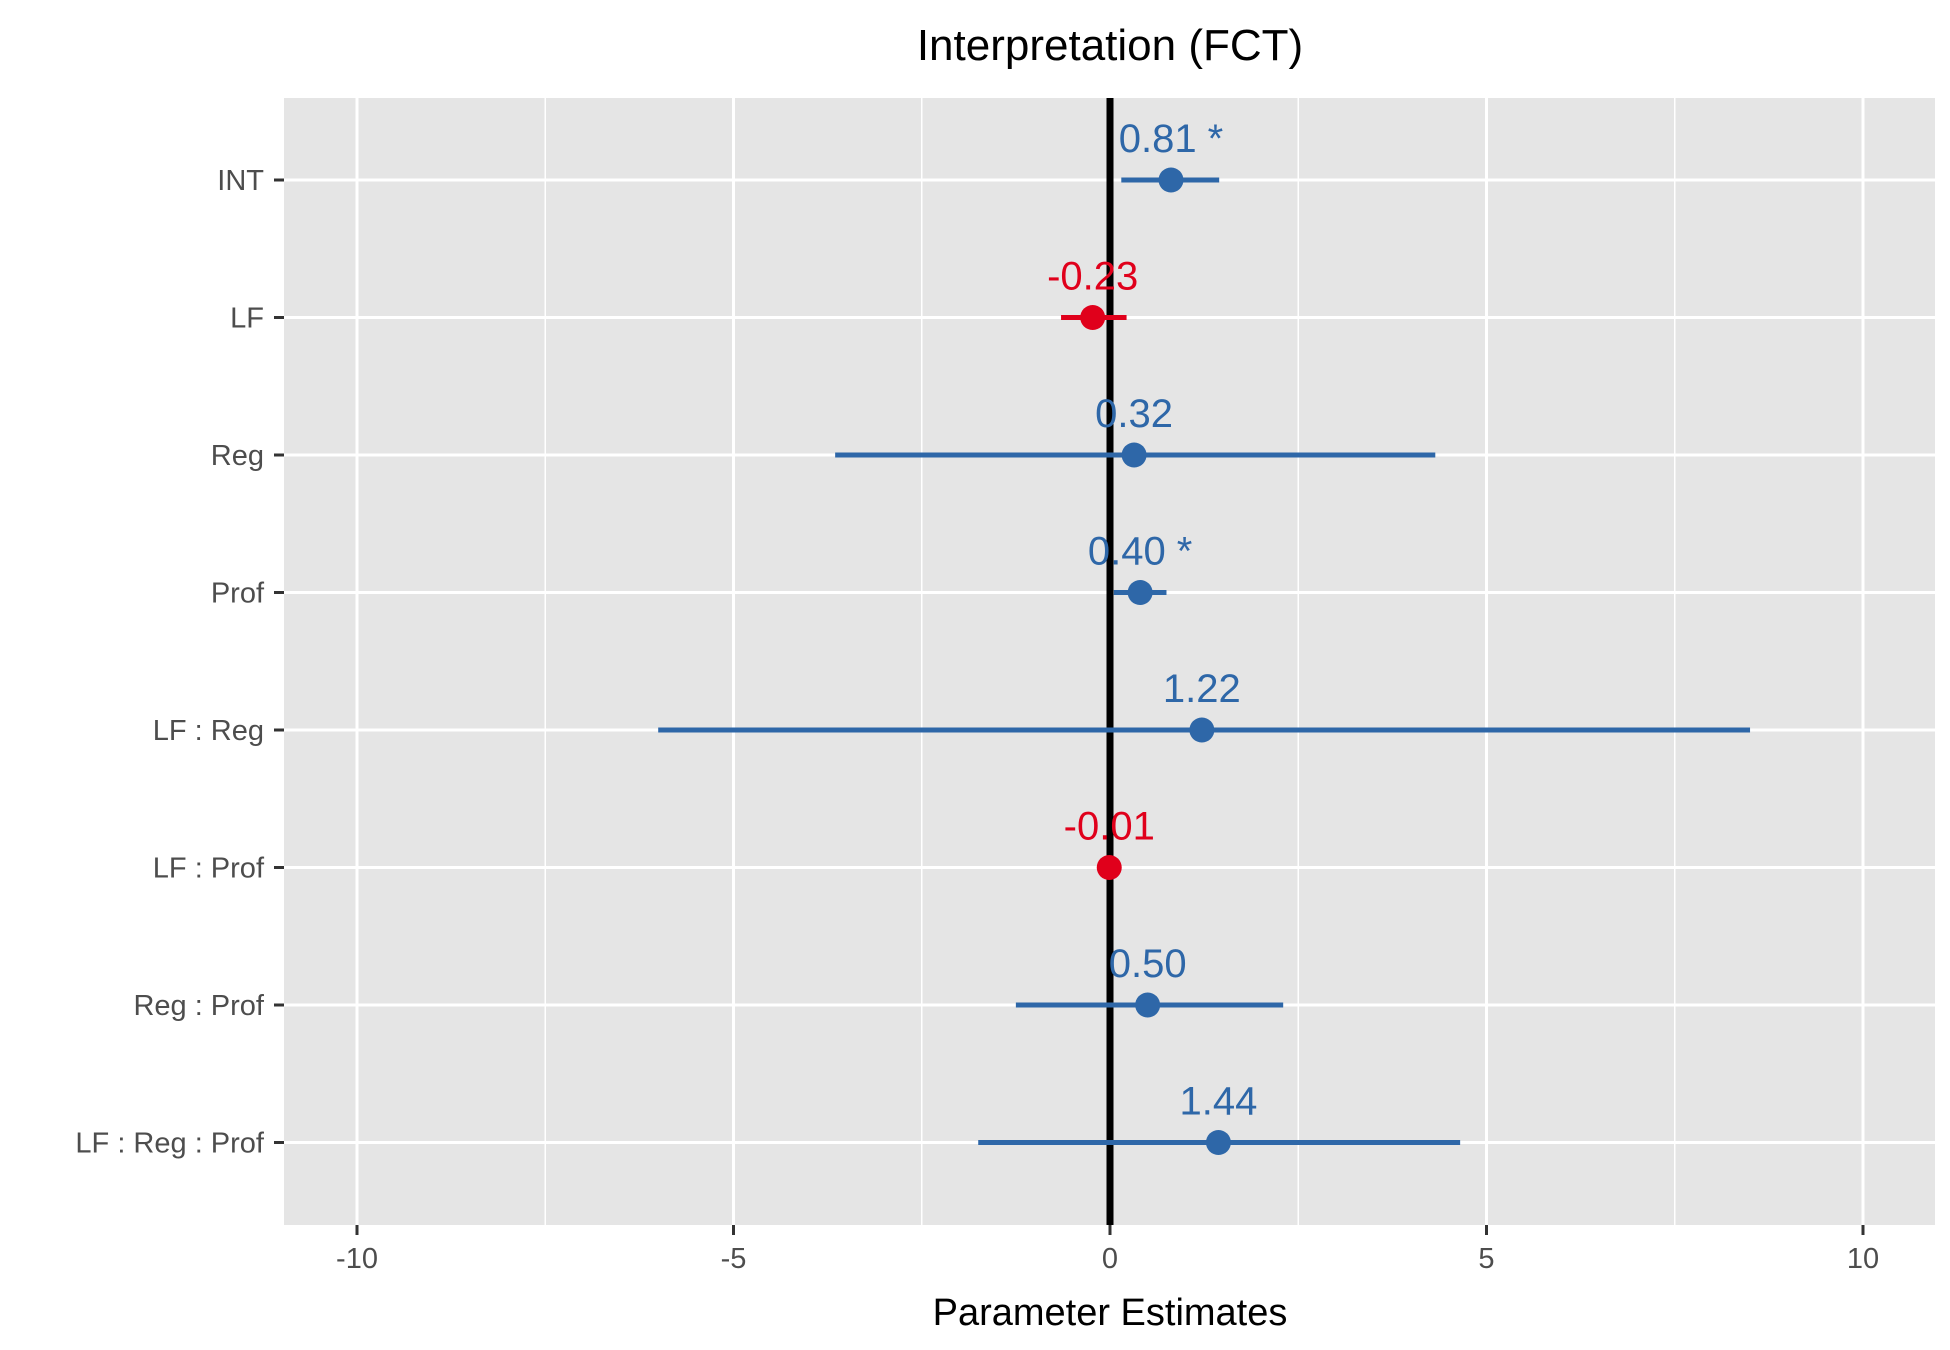 The height and width of the screenshot is (1350, 1950). What do you see at coordinates (1140, 592) in the screenshot?
I see `estimate-point-prof` at bounding box center [1140, 592].